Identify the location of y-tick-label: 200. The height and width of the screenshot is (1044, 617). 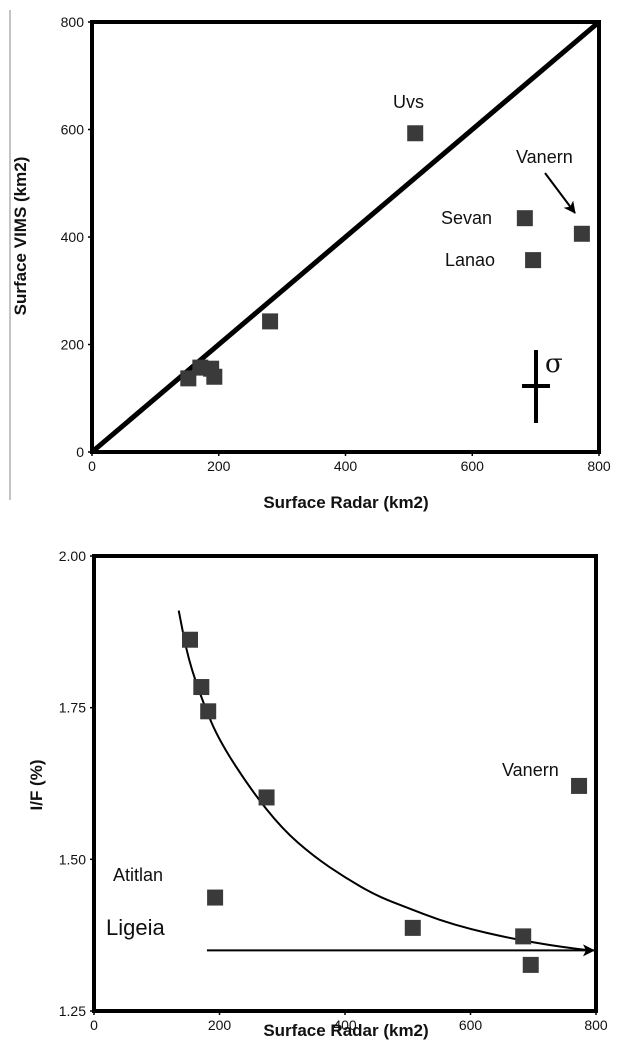
(73, 345).